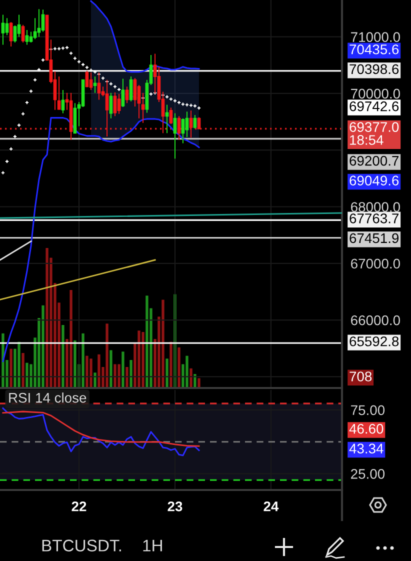  Describe the element at coordinates (374, 49) in the screenshot. I see `text: 70435.6` at that location.